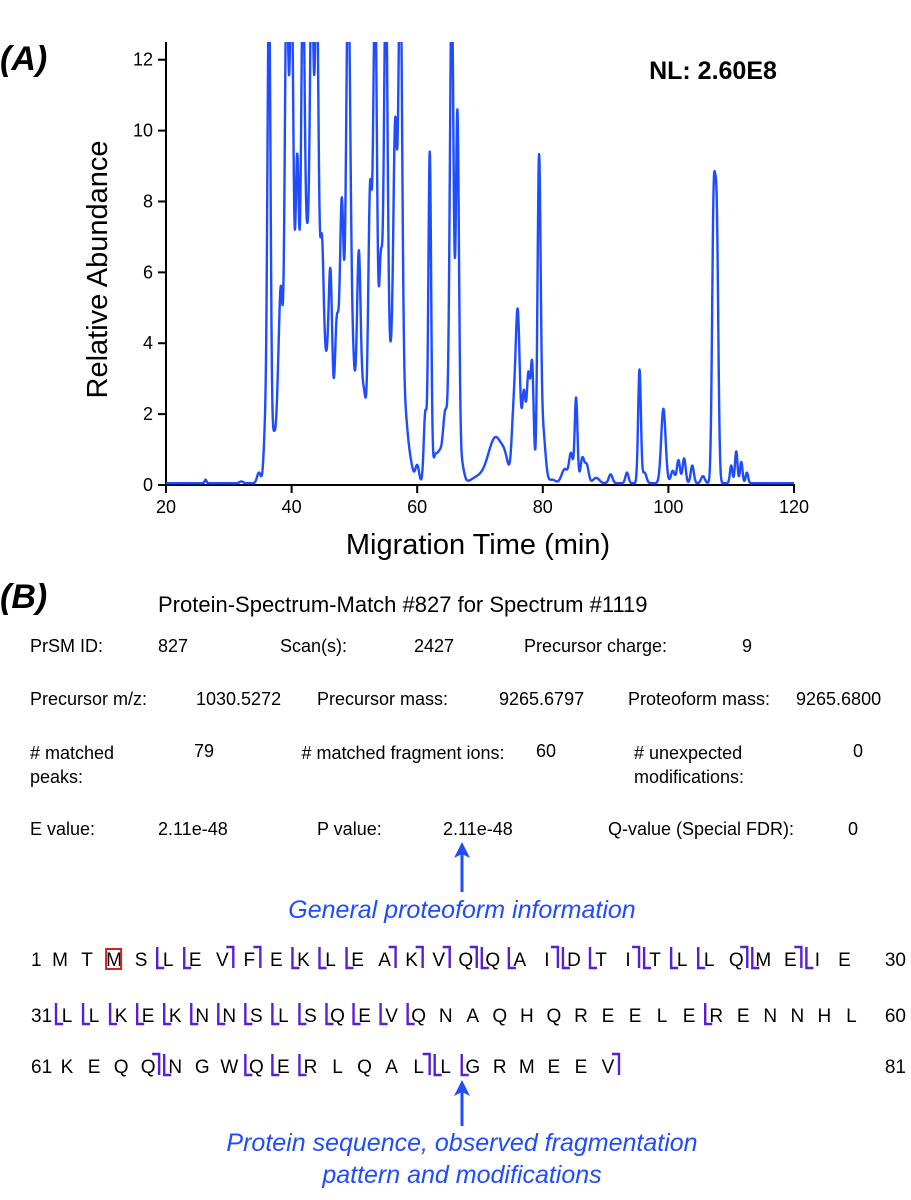 This screenshot has width=911, height=1200. What do you see at coordinates (349, 829) in the screenshot?
I see `p-value-label: P value:` at bounding box center [349, 829].